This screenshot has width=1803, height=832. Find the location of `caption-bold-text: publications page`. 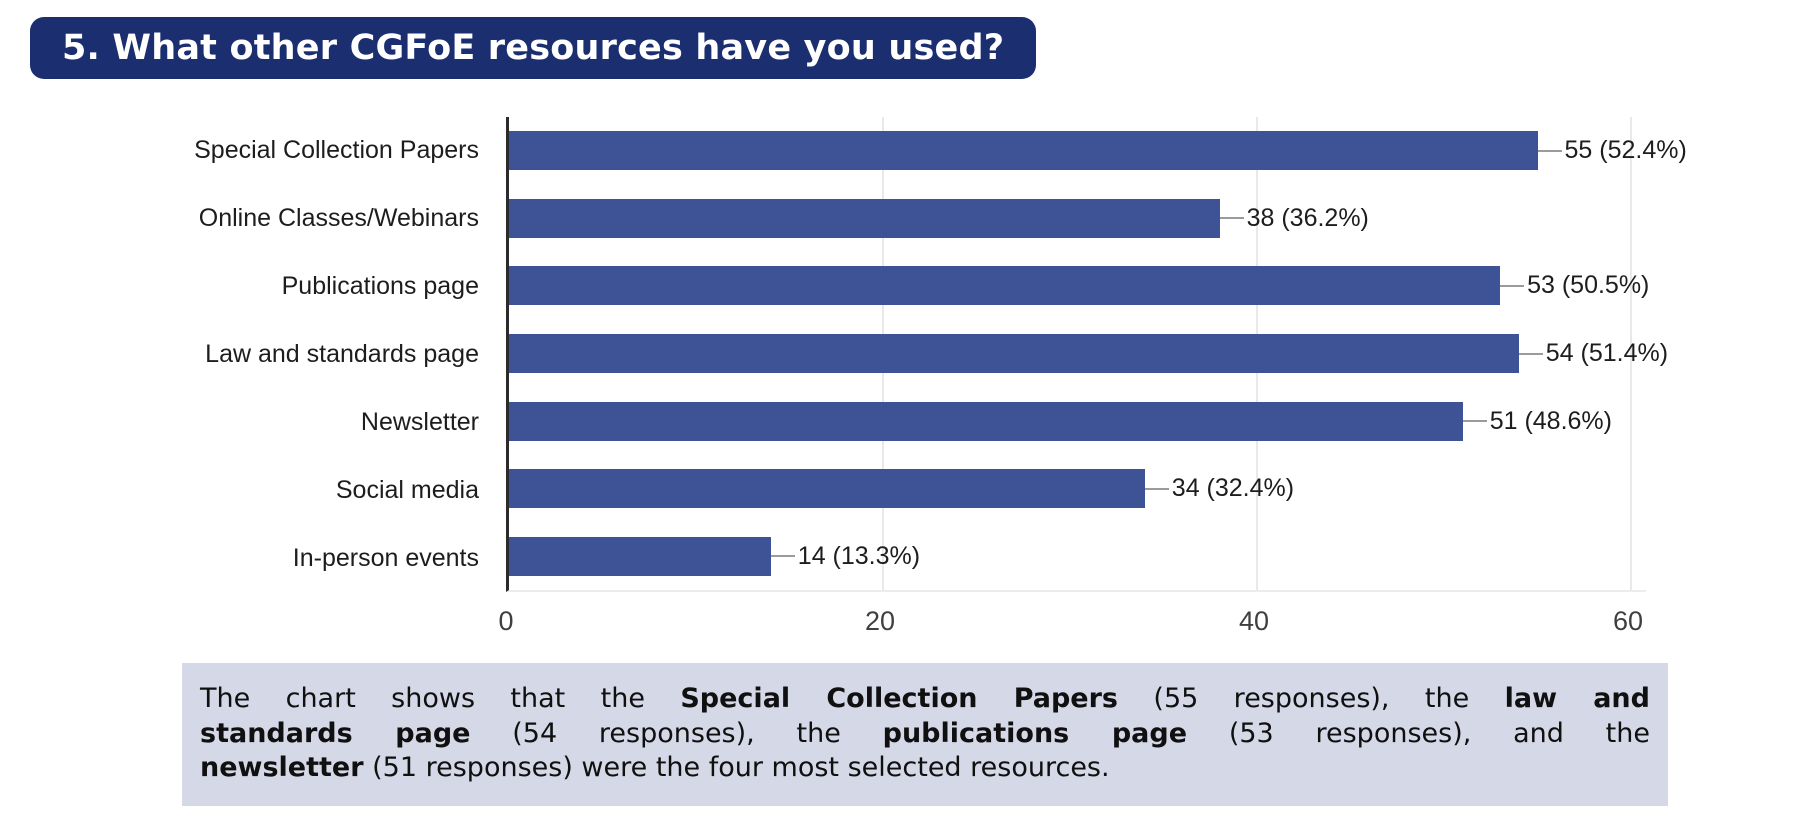

caption-bold-text: publications page is located at coordinates (1035, 733).